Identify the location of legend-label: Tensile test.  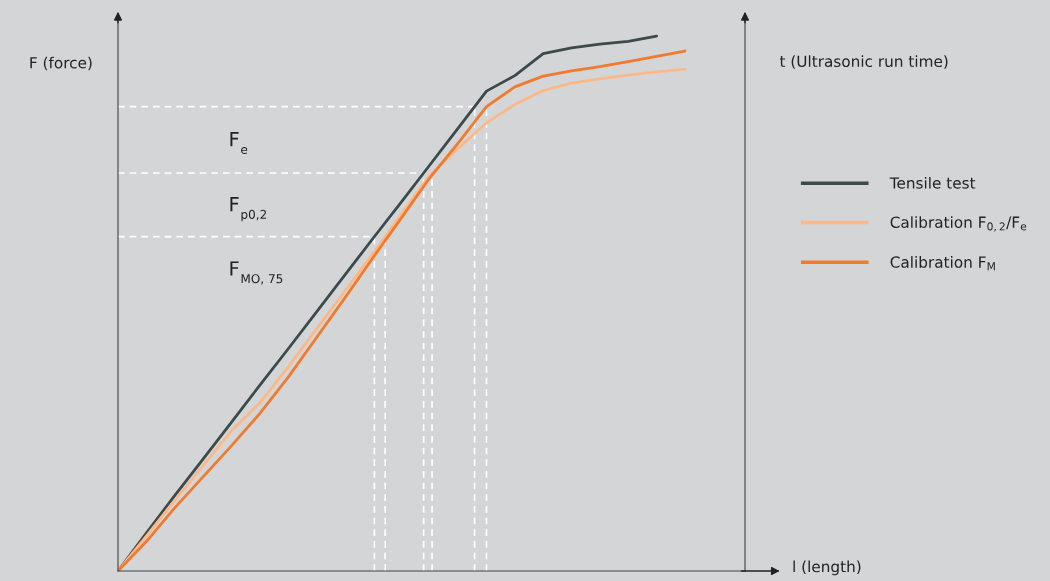
(932, 182).